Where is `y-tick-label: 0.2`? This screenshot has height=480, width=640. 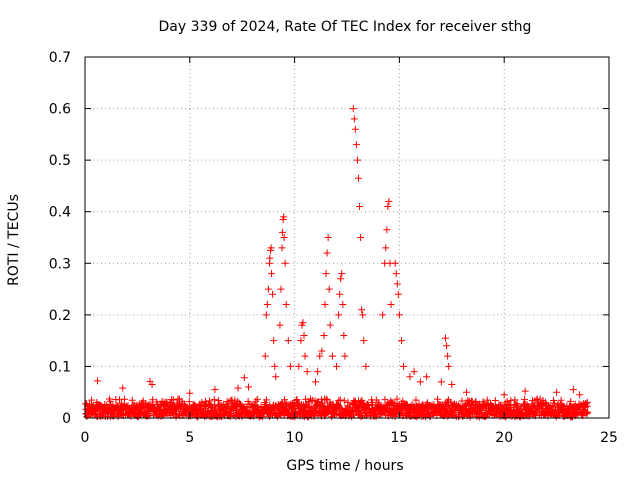 y-tick-label: 0.2 is located at coordinates (60, 316).